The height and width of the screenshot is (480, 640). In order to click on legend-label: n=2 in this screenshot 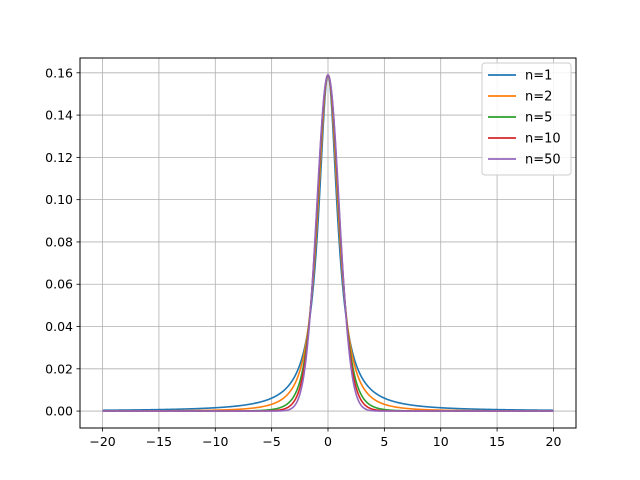, I will do `click(538, 97)`.